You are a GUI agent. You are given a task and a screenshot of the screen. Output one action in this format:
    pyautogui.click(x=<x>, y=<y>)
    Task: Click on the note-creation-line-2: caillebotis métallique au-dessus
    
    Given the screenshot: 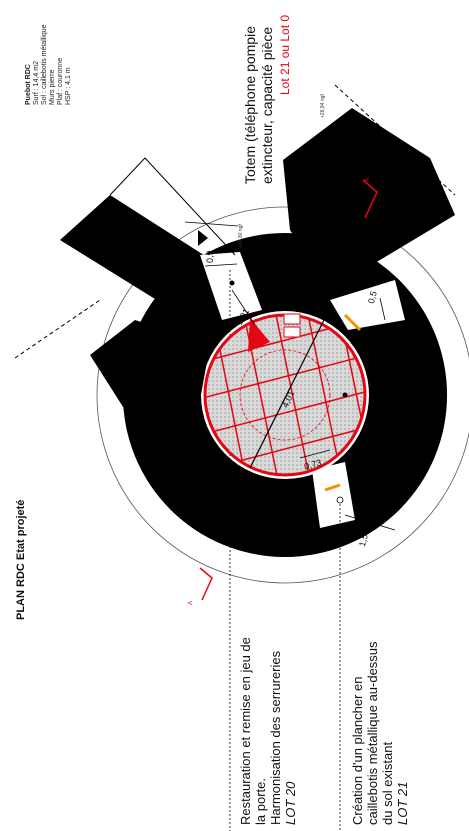 What is the action you would take?
    pyautogui.click(x=372, y=733)
    